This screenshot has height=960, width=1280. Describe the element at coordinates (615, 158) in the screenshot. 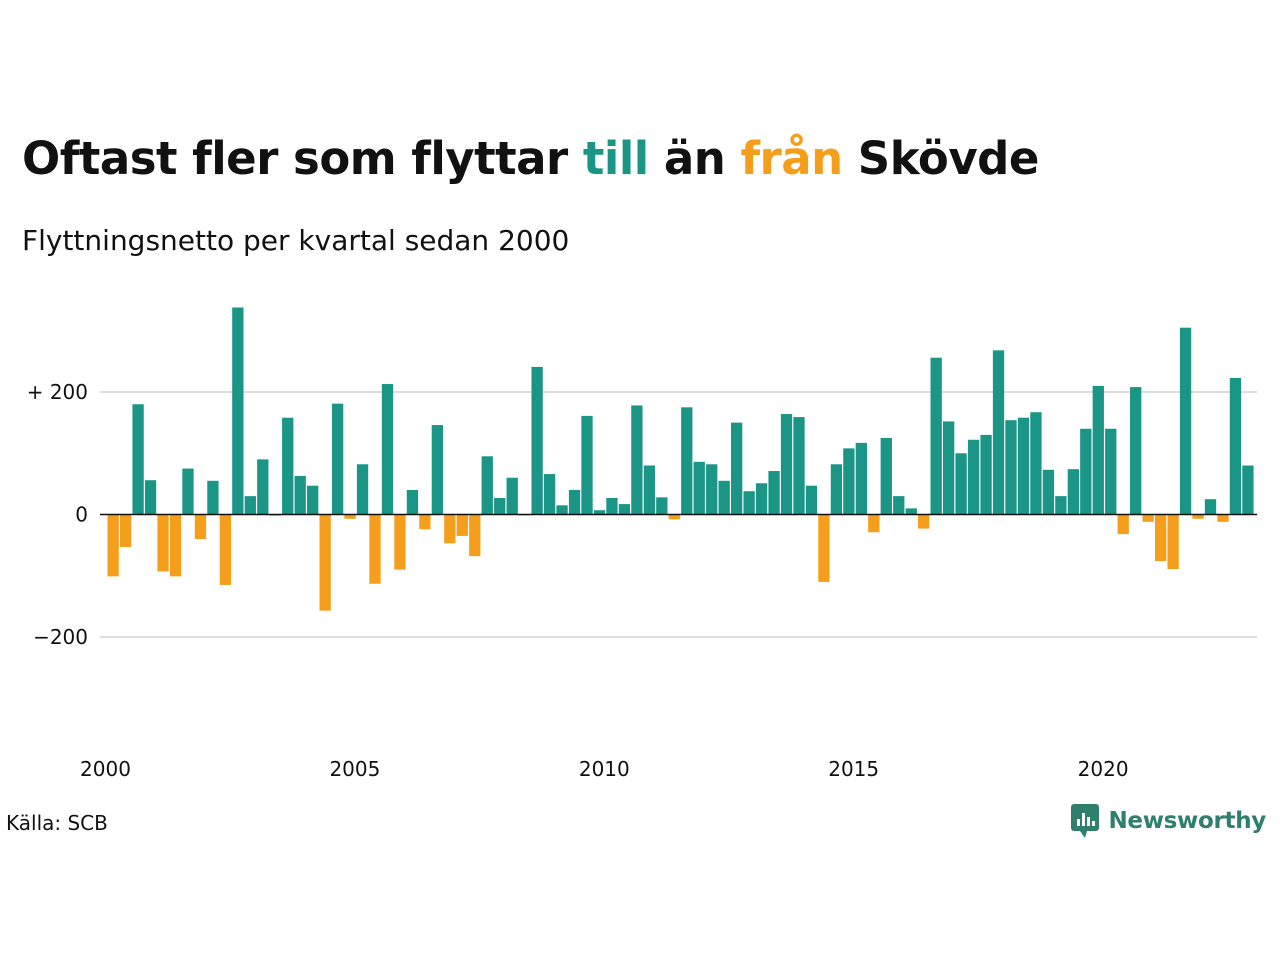

I see `title-highlight-till: till` at that location.